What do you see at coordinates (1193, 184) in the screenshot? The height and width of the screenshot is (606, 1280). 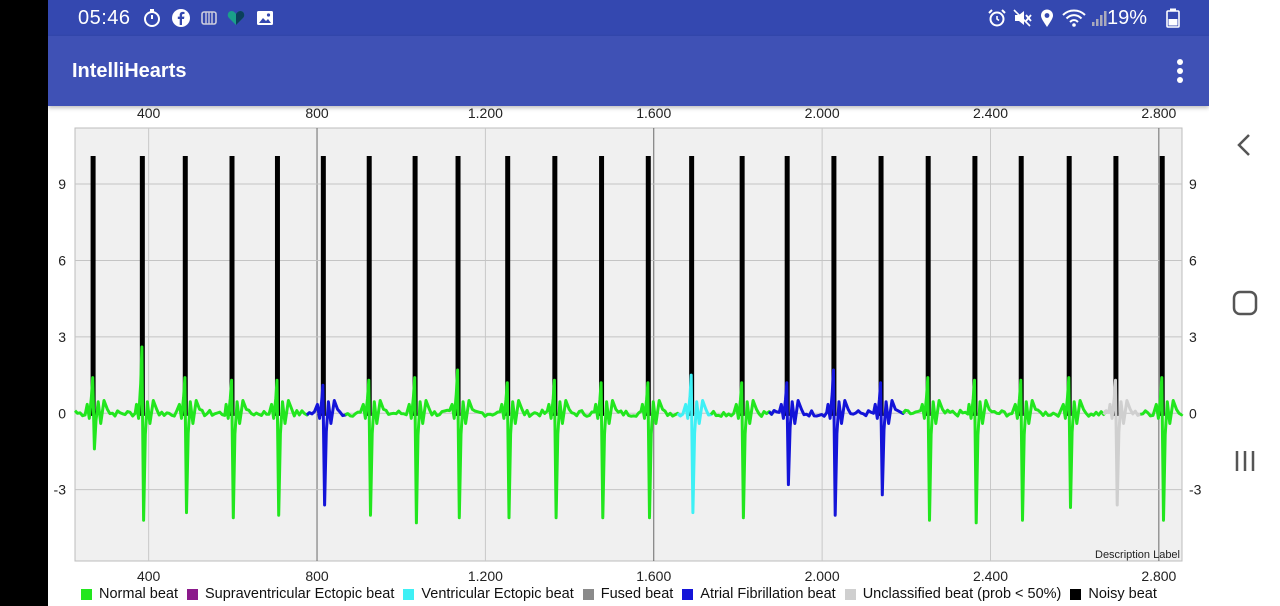 I see `y-tick-label-right: 9` at bounding box center [1193, 184].